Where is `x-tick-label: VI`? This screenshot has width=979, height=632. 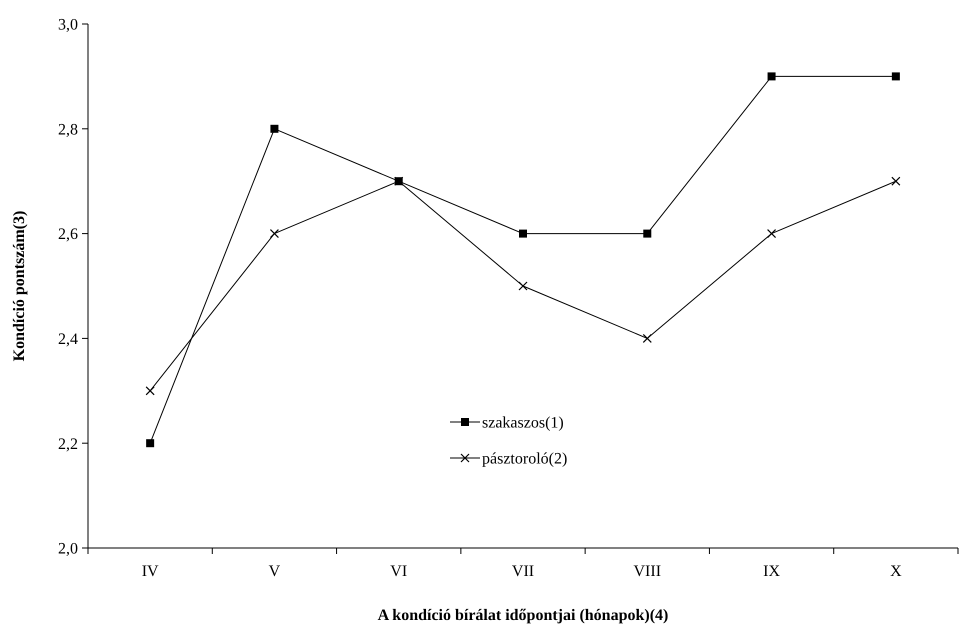
x-tick-label: VI is located at coordinates (399, 571).